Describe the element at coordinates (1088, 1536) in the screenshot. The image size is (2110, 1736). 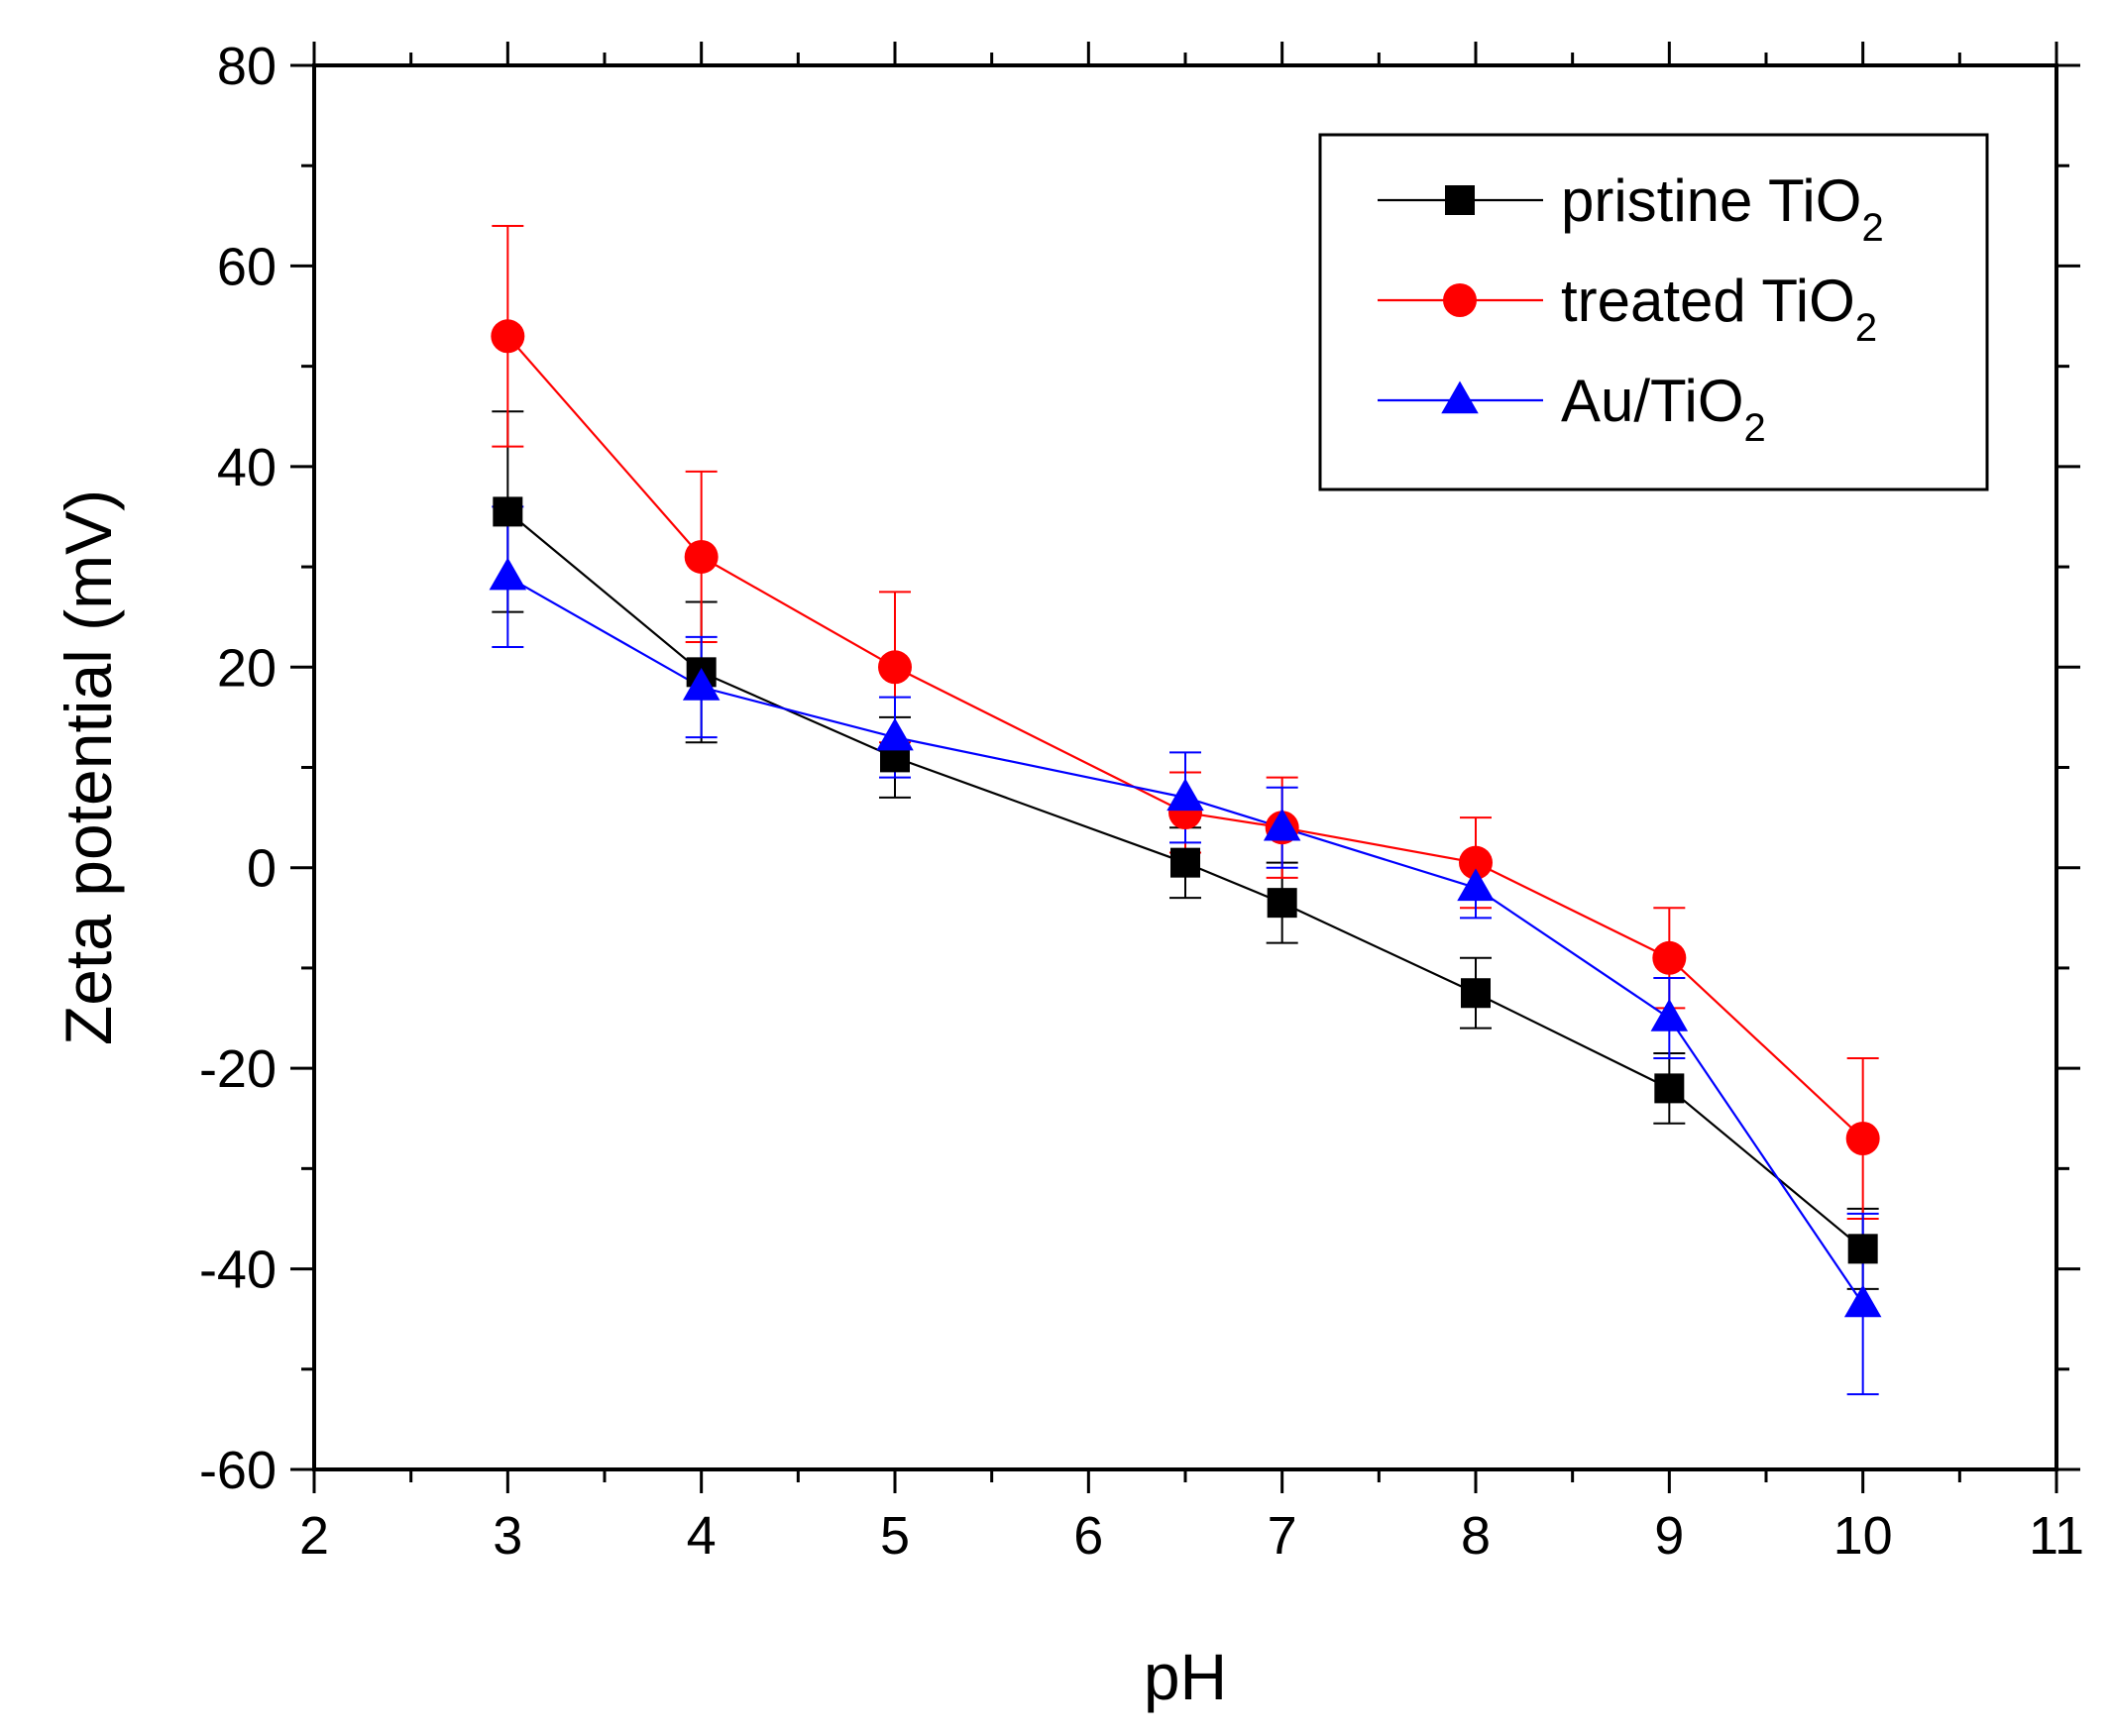
I see `x-tick-label: 6` at that location.